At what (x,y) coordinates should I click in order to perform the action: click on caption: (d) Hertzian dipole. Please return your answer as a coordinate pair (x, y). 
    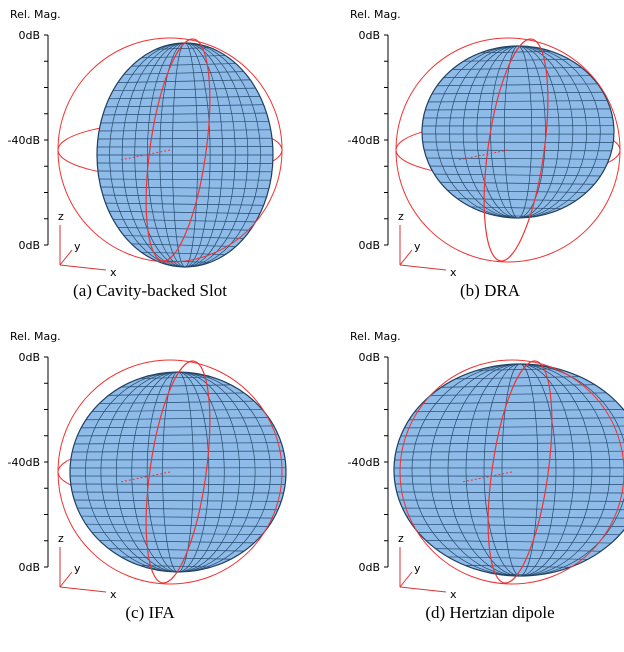
    Looking at the image, I should click on (489, 612).